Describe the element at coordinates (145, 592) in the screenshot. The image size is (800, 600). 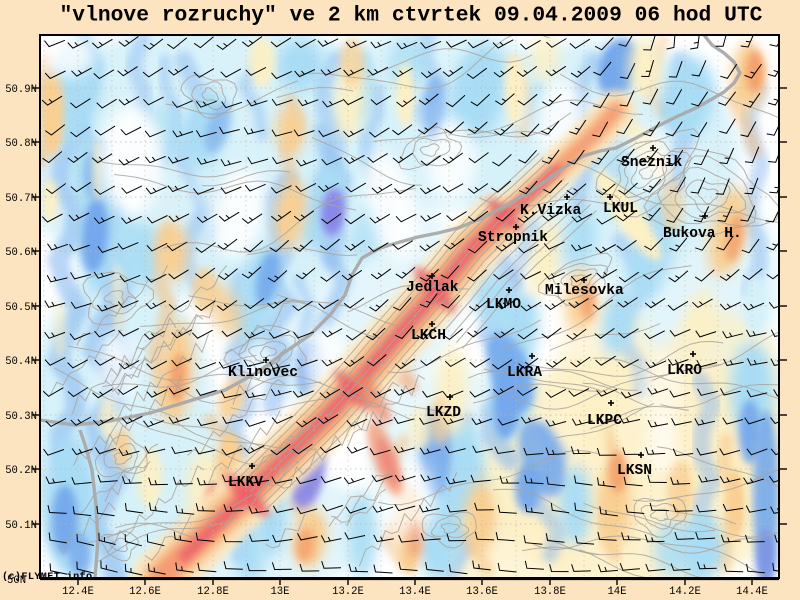
I see `svg-text: 12.6E` at that location.